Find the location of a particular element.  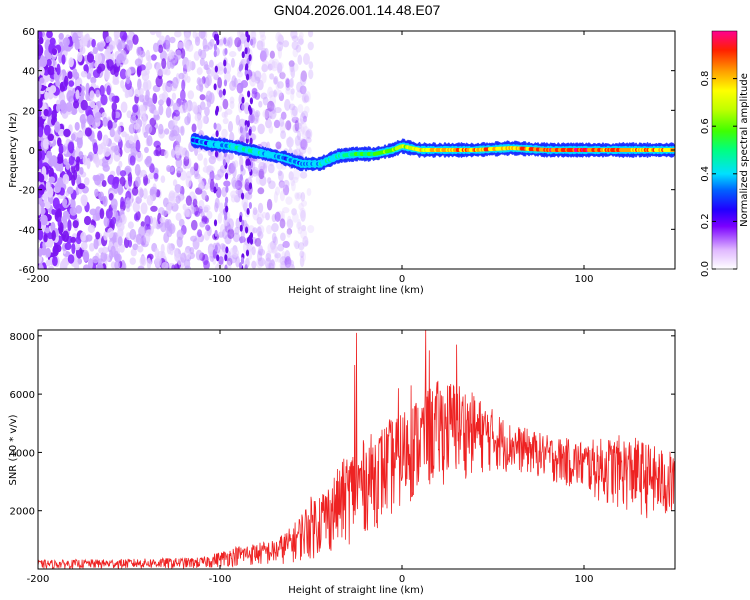

snr-y-label: SNR (10 * v/v) is located at coordinates (13, 449).